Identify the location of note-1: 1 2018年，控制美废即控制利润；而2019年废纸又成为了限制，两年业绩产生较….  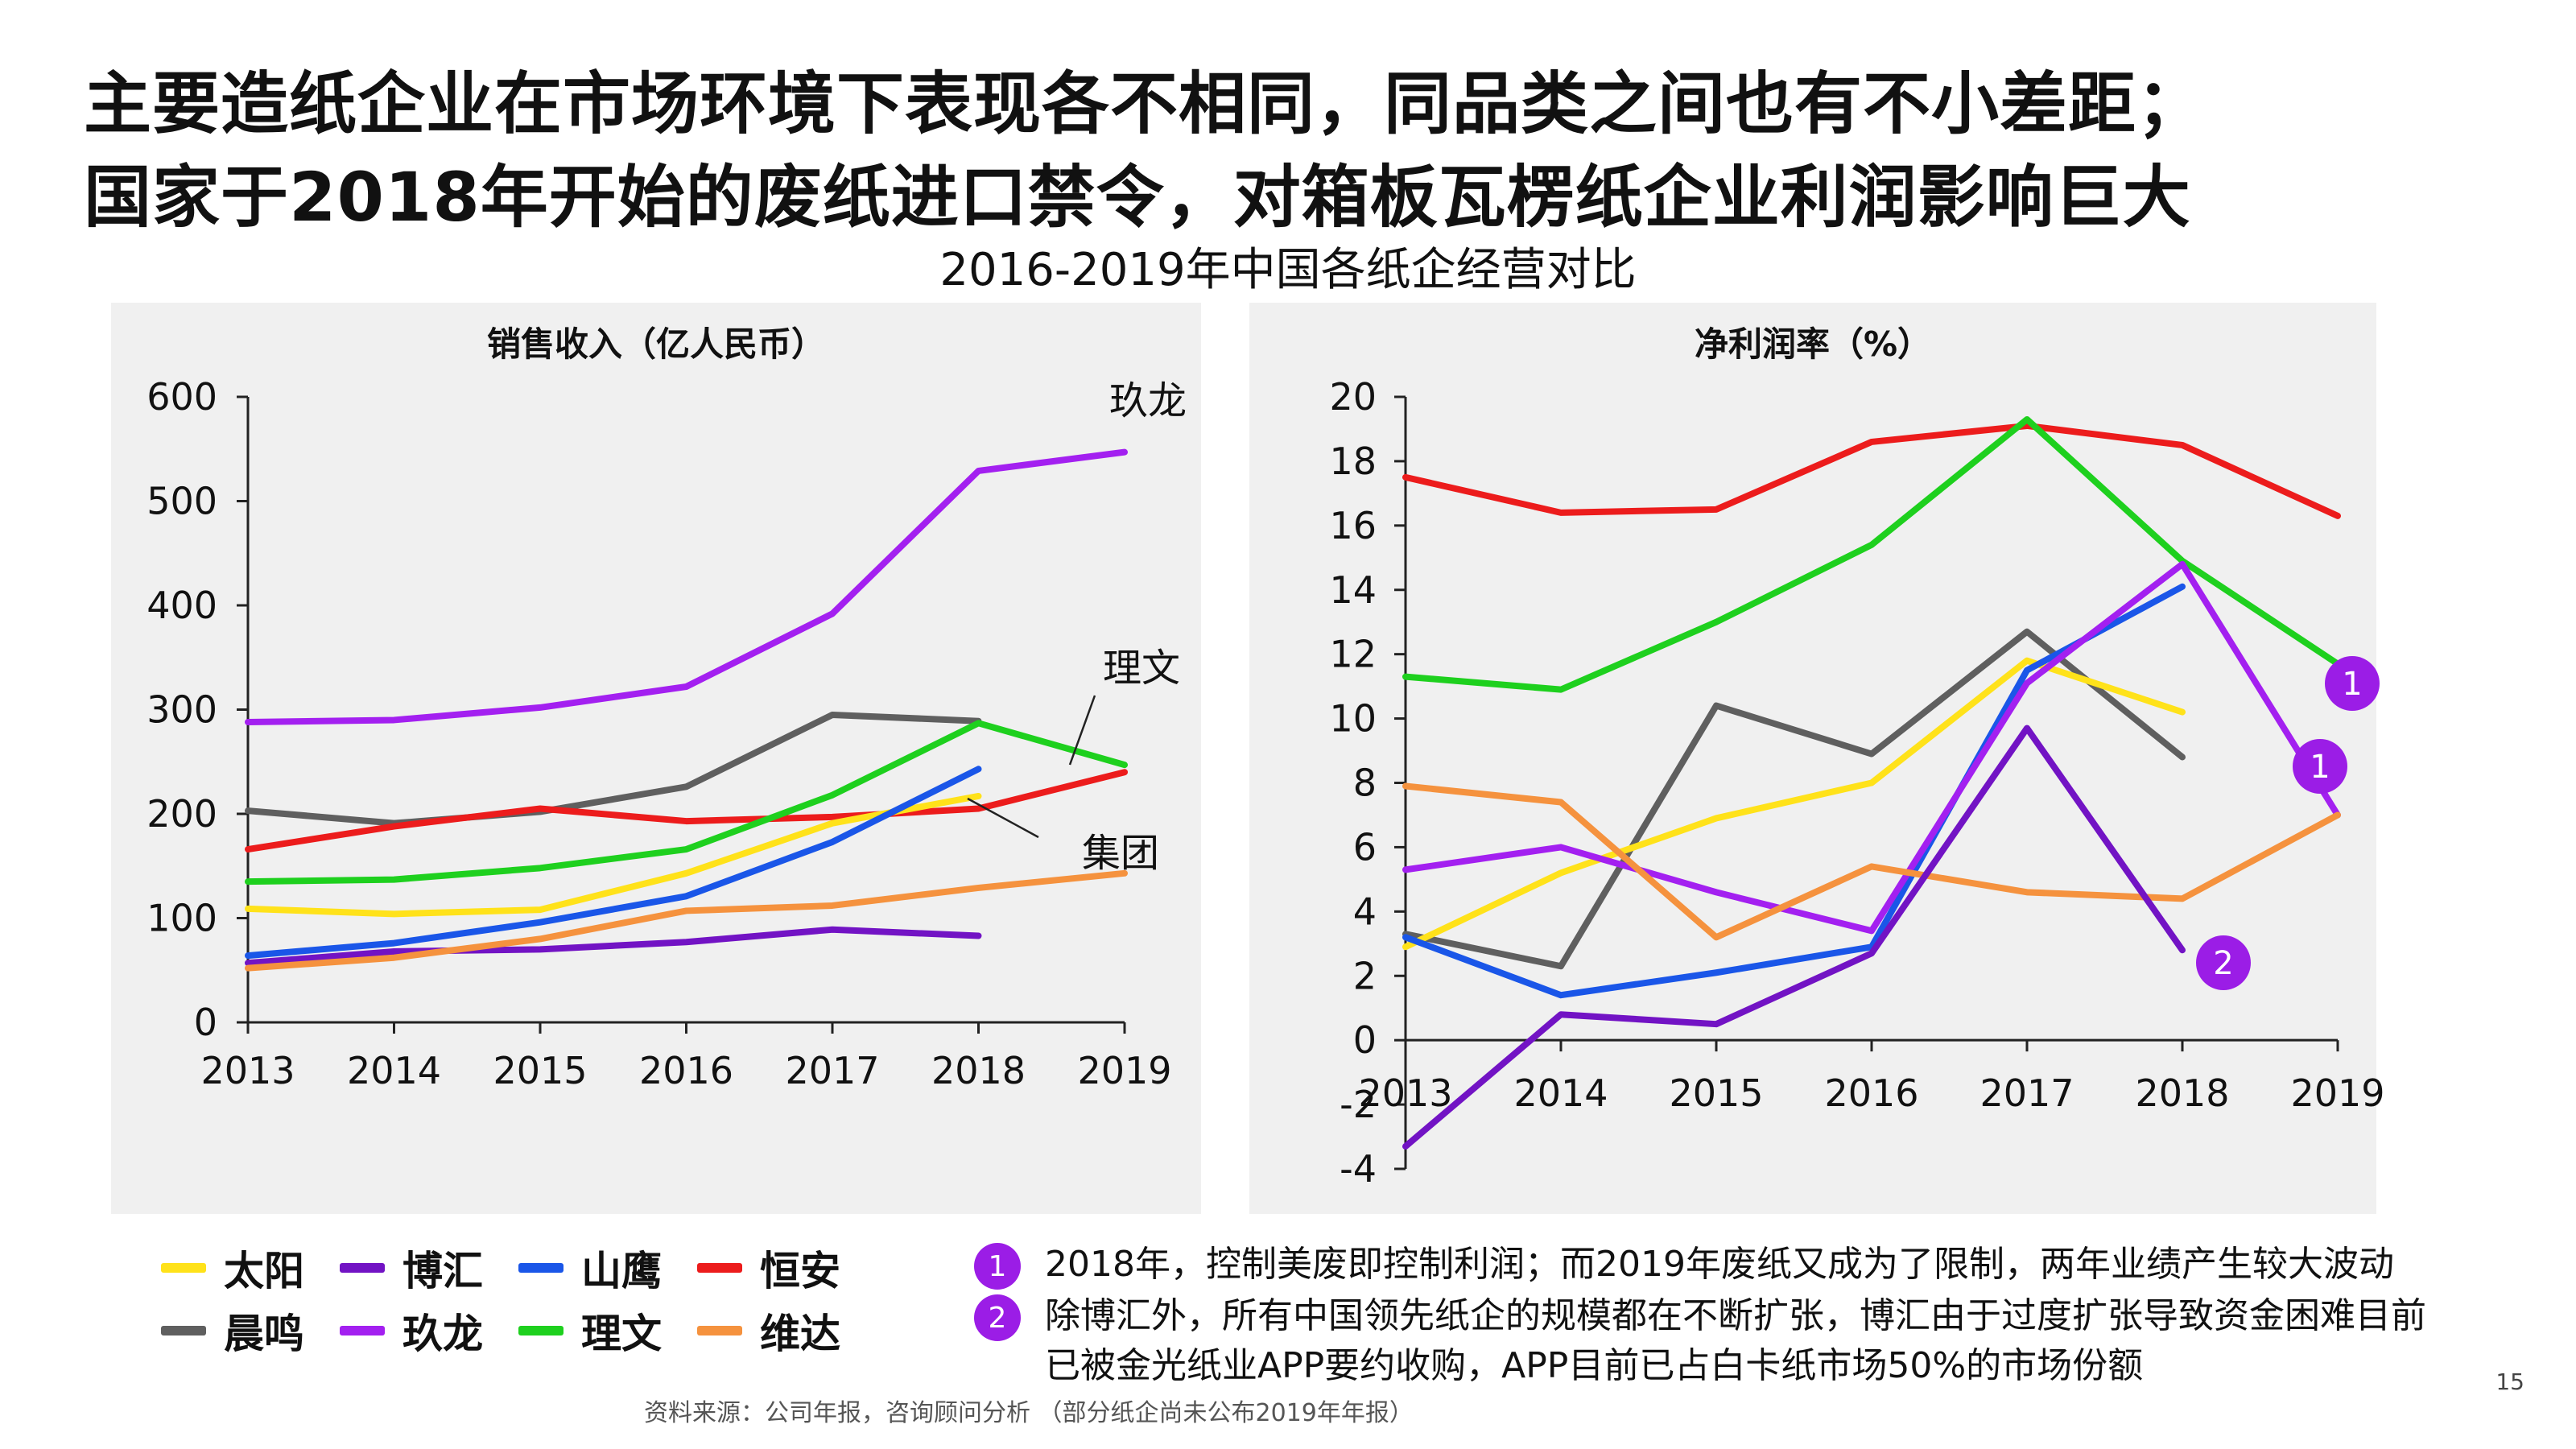
(1758, 1265).